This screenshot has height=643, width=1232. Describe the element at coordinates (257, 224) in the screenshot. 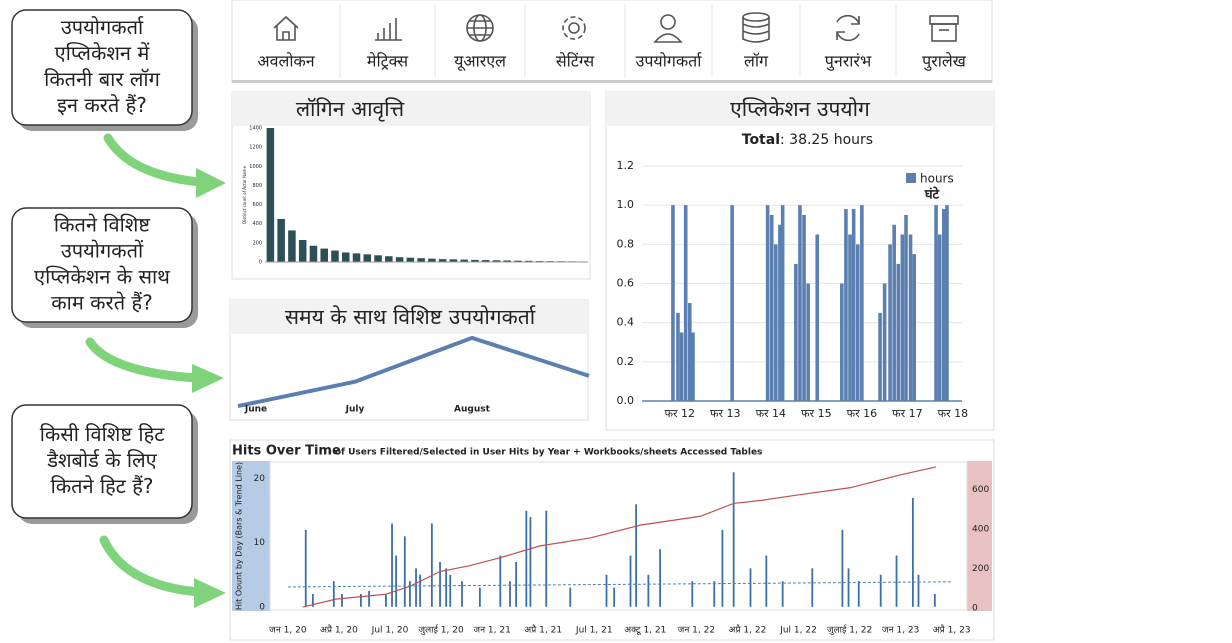

I see `y-tick-label: 400` at that location.